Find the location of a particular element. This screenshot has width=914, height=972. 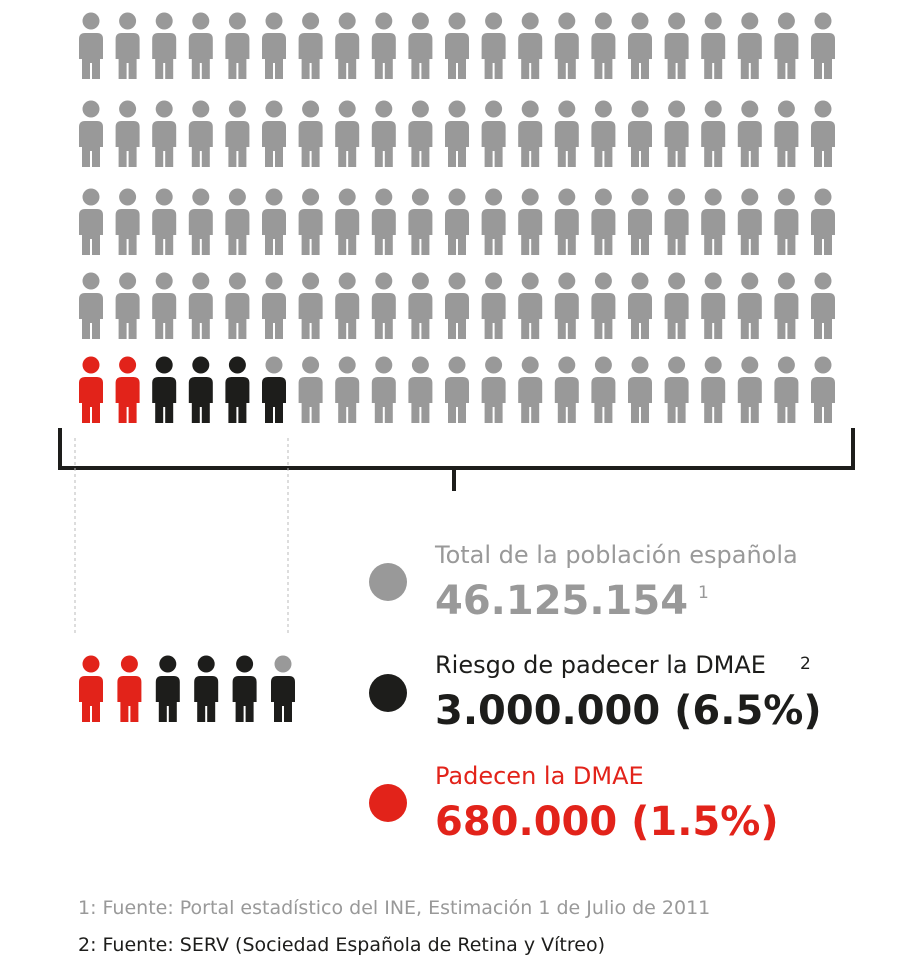

legend-note: 2 is located at coordinates (805, 664).